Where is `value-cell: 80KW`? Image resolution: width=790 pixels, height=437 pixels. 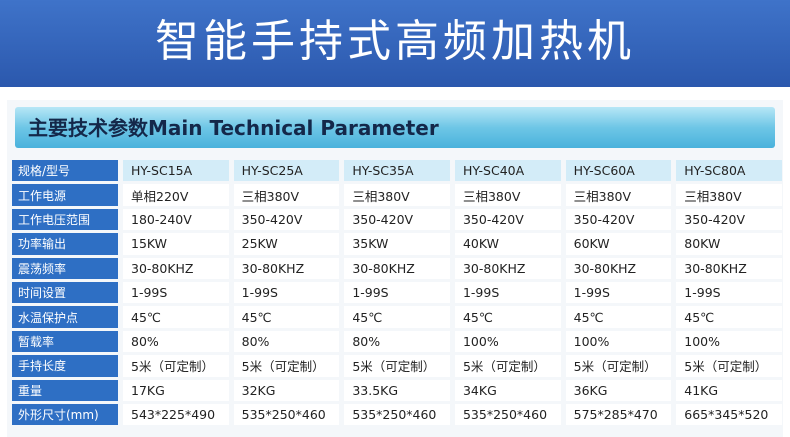 value-cell: 80KW is located at coordinates (726, 244).